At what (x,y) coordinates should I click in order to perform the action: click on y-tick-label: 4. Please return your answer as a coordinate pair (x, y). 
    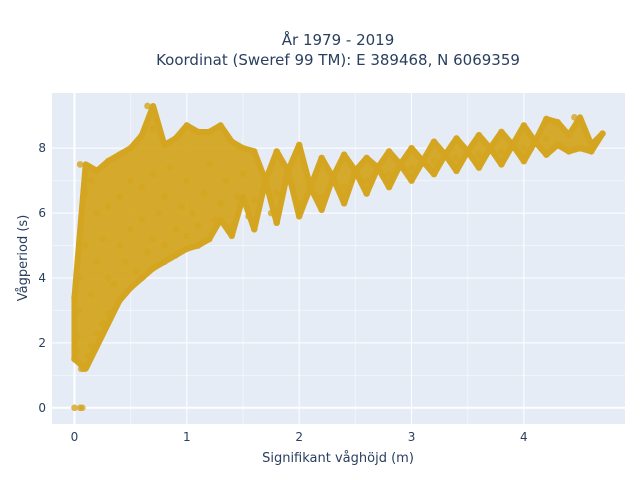
    Looking at the image, I should click on (42, 278).